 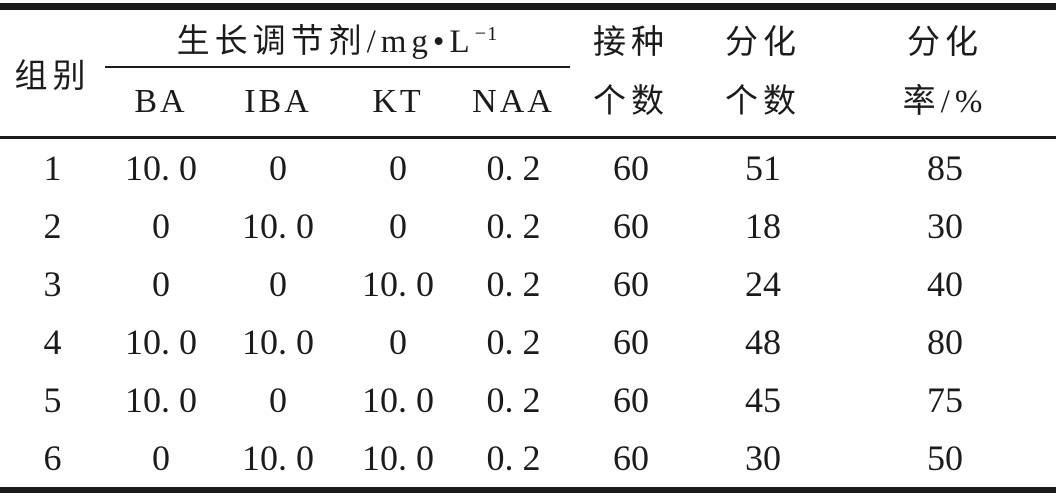 What do you see at coordinates (945, 42) in the screenshot?
I see `rate-label-line1: 分化` at bounding box center [945, 42].